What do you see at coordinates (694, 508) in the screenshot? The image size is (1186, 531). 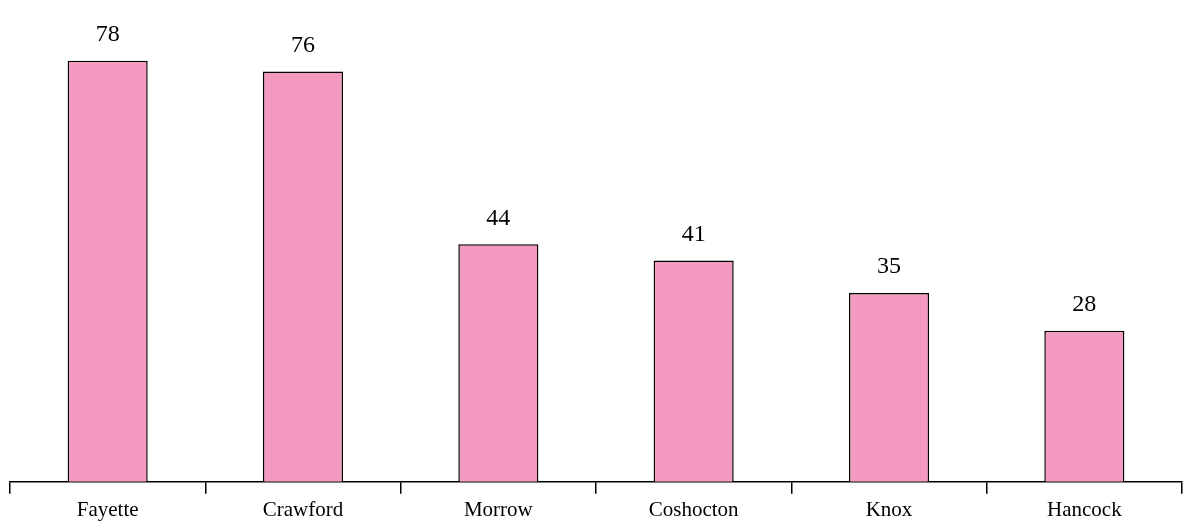 I see `x-tick-label: Coshocton` at bounding box center [694, 508].